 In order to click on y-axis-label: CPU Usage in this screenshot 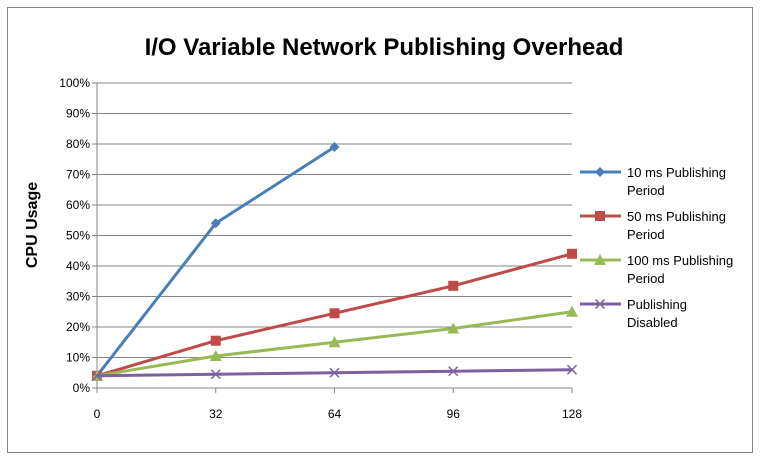, I will do `click(32, 225)`.